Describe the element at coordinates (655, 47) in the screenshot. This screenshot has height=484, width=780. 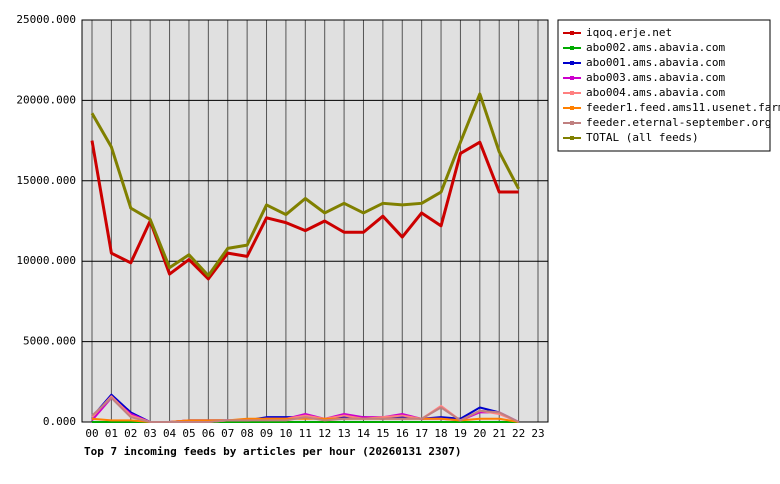
I see `legend-label: abo002.ams.abavia.com` at that location.